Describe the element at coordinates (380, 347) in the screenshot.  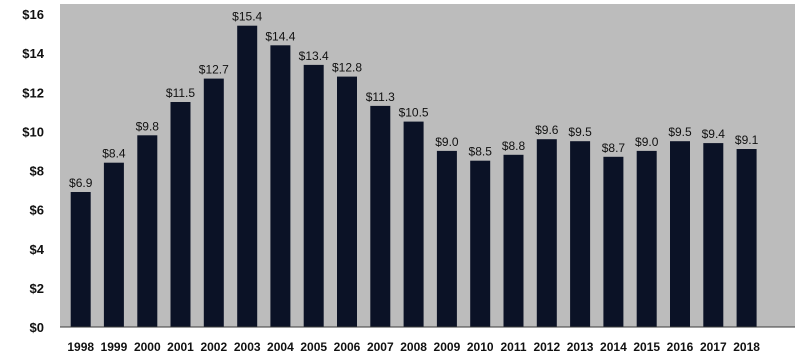
I see `x-tick-label: 2007` at that location.